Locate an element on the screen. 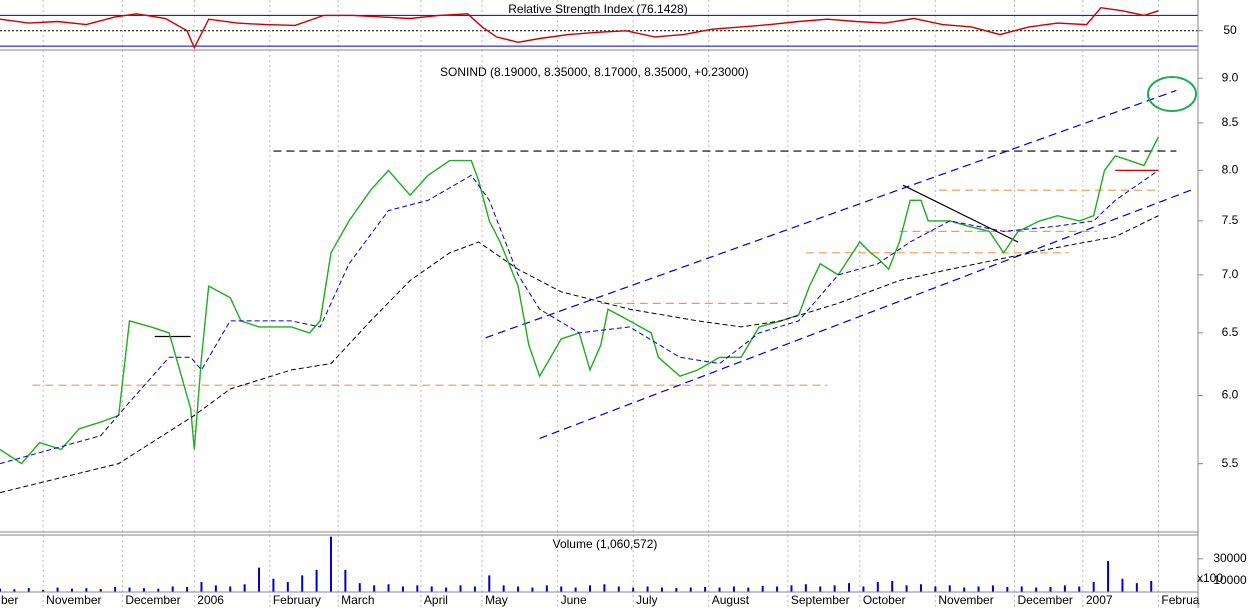 The image size is (1250, 608). x-tick-label: June is located at coordinates (574, 600).